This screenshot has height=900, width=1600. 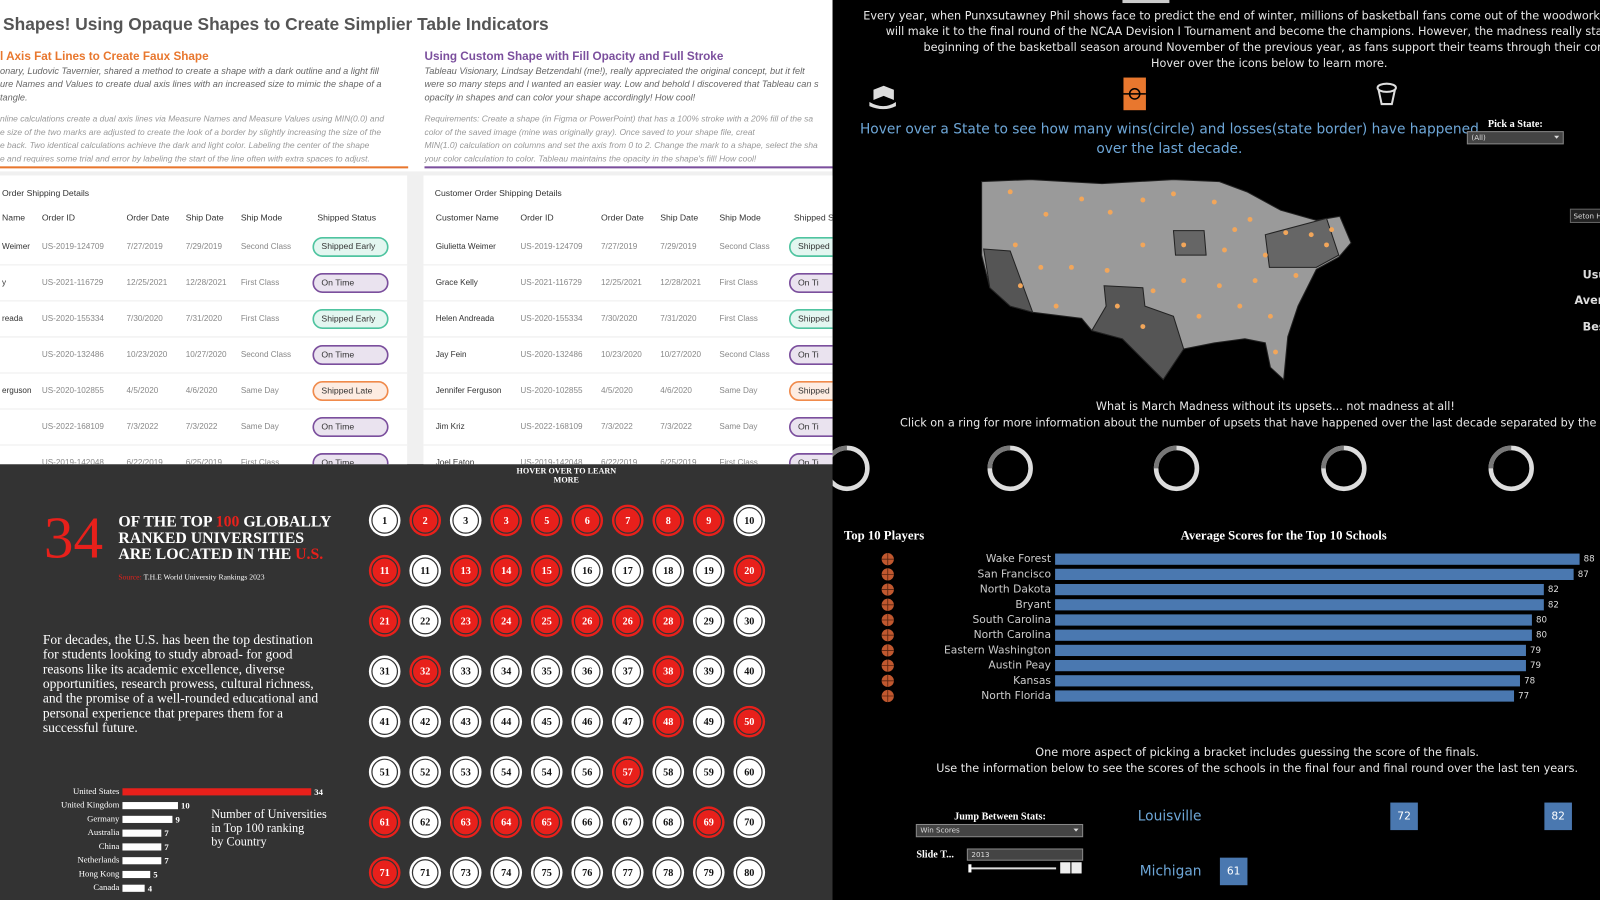 I want to click on y-tick-label: United Kingdom, so click(x=90, y=805).